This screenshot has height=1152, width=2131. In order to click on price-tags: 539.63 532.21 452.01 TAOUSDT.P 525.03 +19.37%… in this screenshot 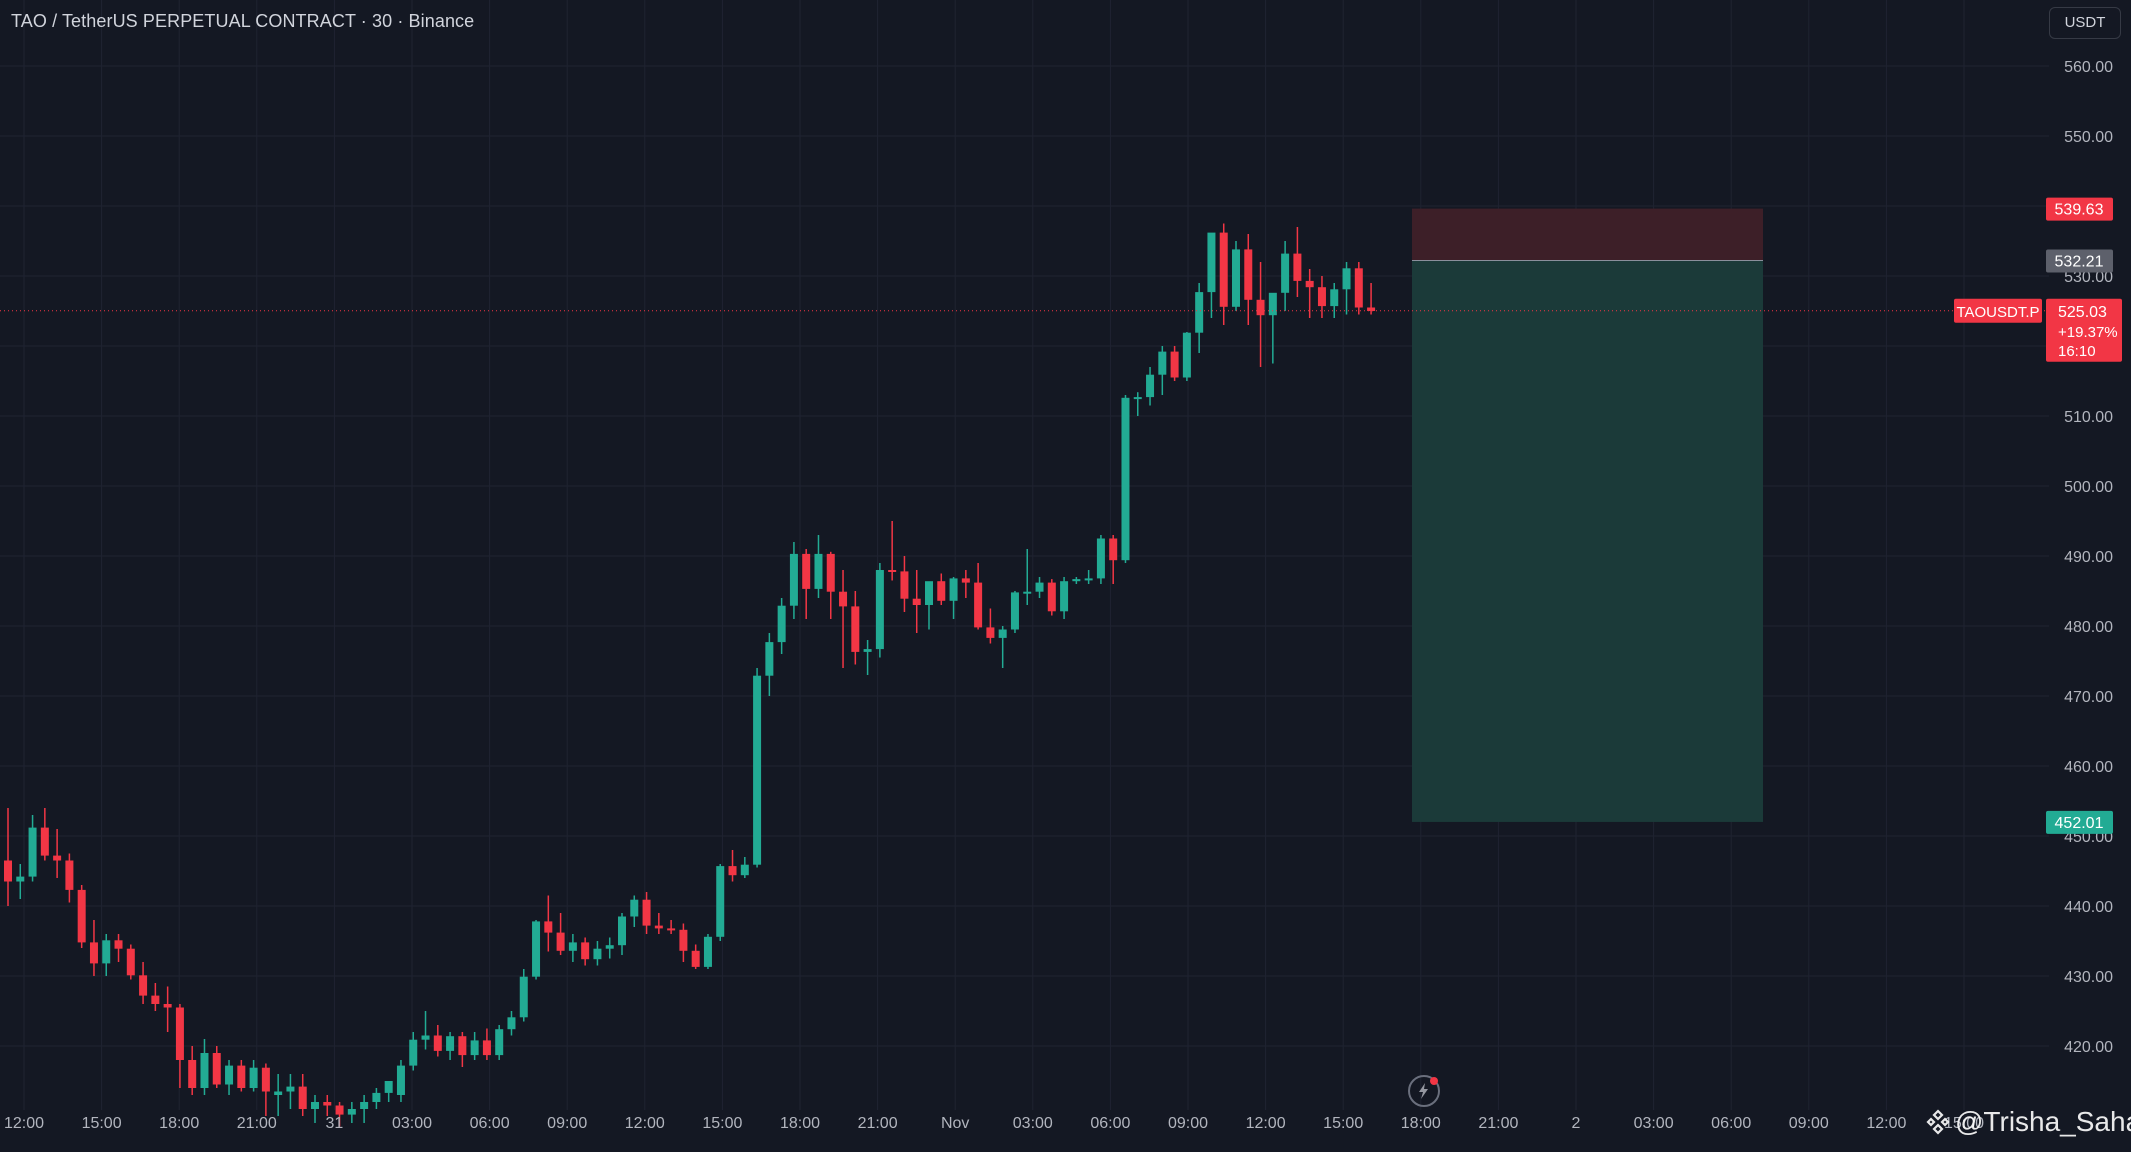, I will do `click(2038, 515)`.